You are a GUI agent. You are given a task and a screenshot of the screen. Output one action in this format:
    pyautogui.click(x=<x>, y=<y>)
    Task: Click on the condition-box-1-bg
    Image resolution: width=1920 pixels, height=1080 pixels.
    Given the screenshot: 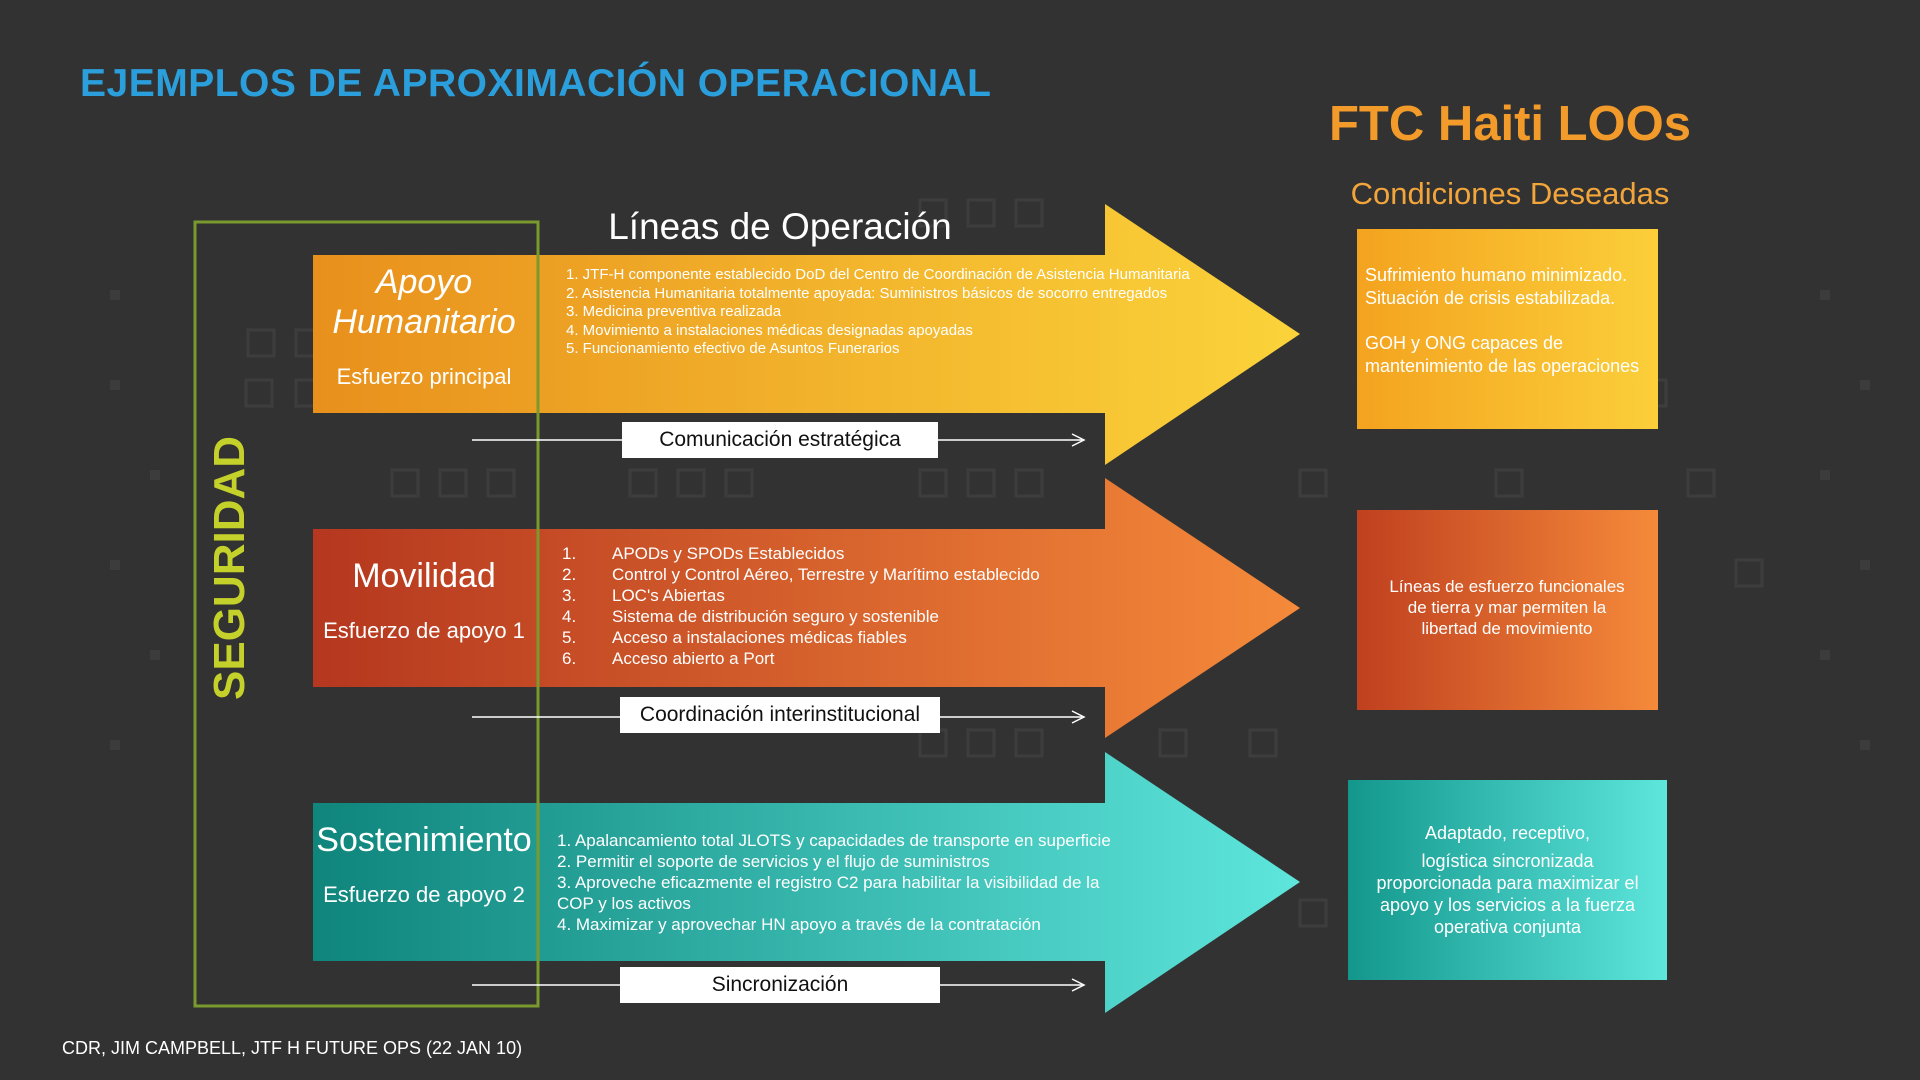 What is the action you would take?
    pyautogui.click(x=1507, y=329)
    